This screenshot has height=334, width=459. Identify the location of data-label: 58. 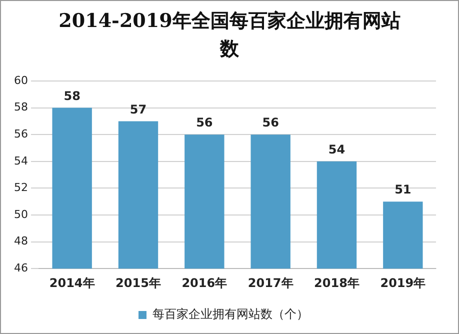
(72, 95).